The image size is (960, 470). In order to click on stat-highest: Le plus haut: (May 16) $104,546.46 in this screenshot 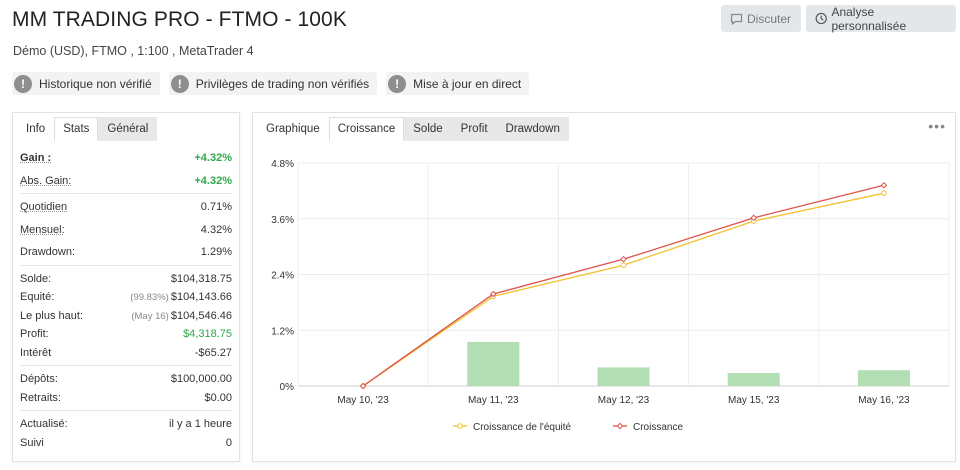, I will do `click(126, 316)`.